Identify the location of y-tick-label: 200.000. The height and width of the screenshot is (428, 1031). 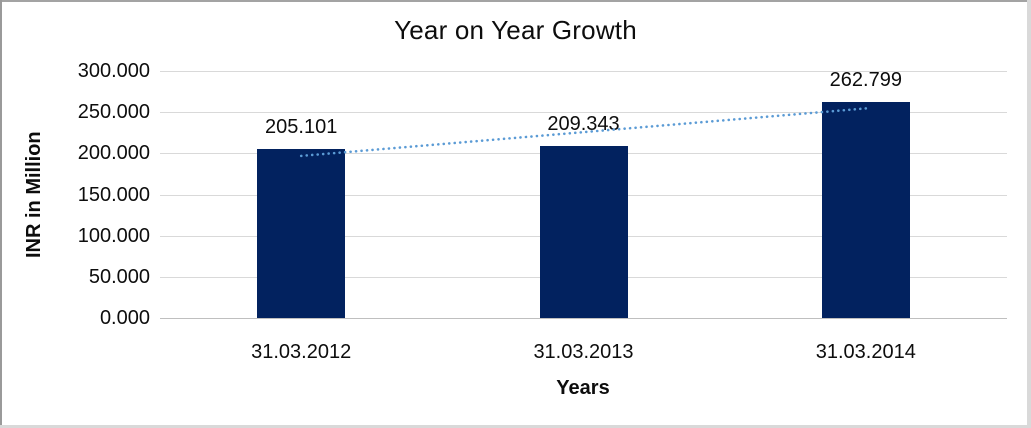
(113, 153).